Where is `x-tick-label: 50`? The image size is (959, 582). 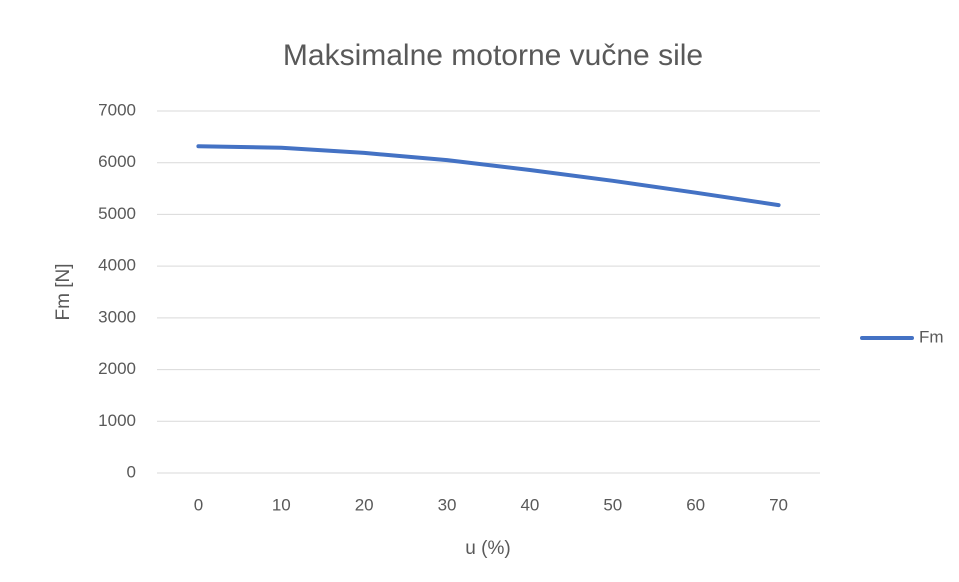 x-tick-label: 50 is located at coordinates (612, 504).